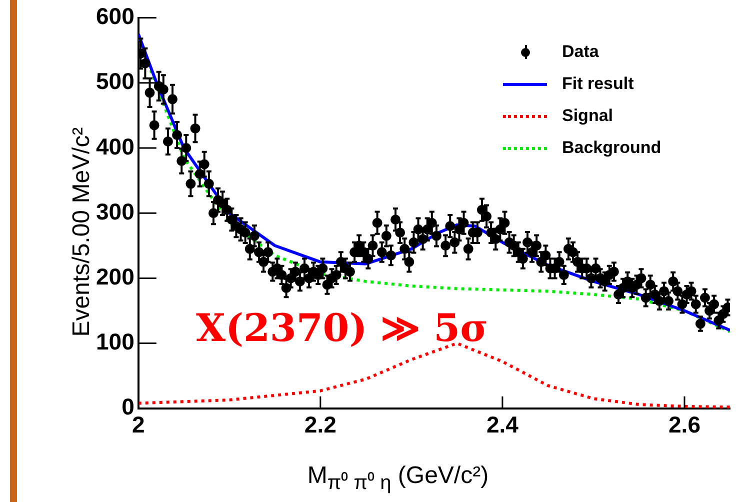 The image size is (736, 502). Describe the element at coordinates (588, 116) in the screenshot. I see `legend-label: Signal` at that location.